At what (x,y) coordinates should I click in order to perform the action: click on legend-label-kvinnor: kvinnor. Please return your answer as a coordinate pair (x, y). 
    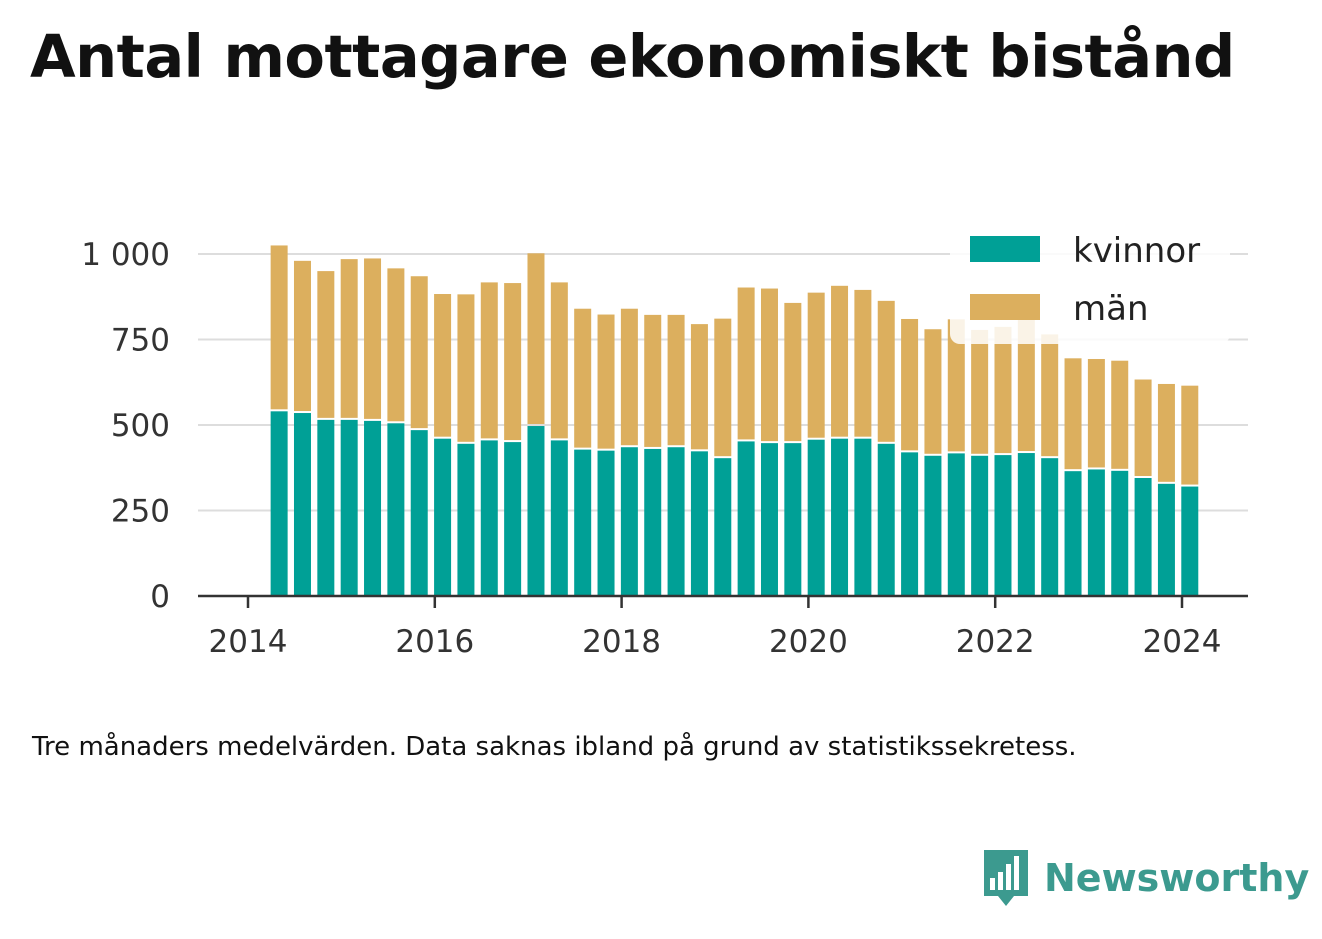
    Looking at the image, I should click on (1136, 251).